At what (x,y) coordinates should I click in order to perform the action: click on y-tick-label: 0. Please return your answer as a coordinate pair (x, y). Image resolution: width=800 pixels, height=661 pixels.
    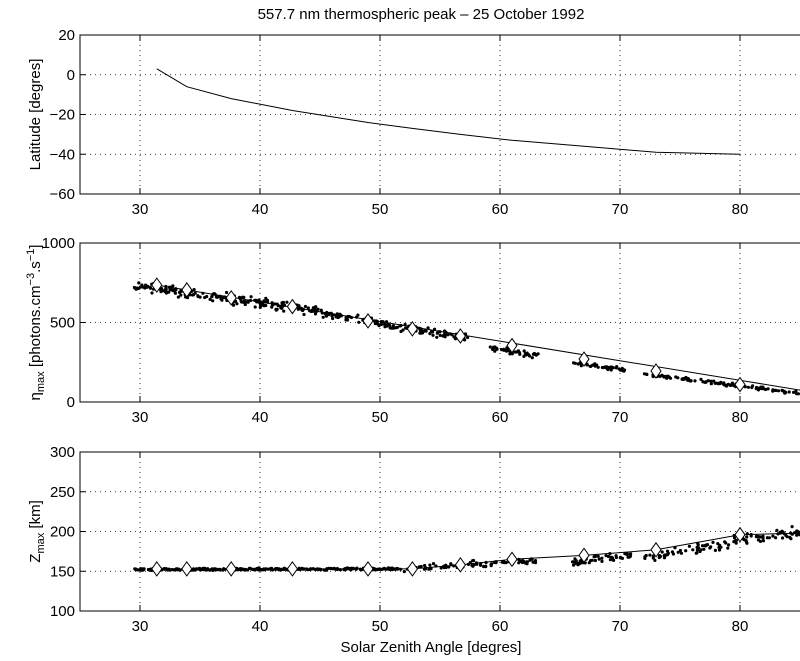
    Looking at the image, I should click on (71, 402).